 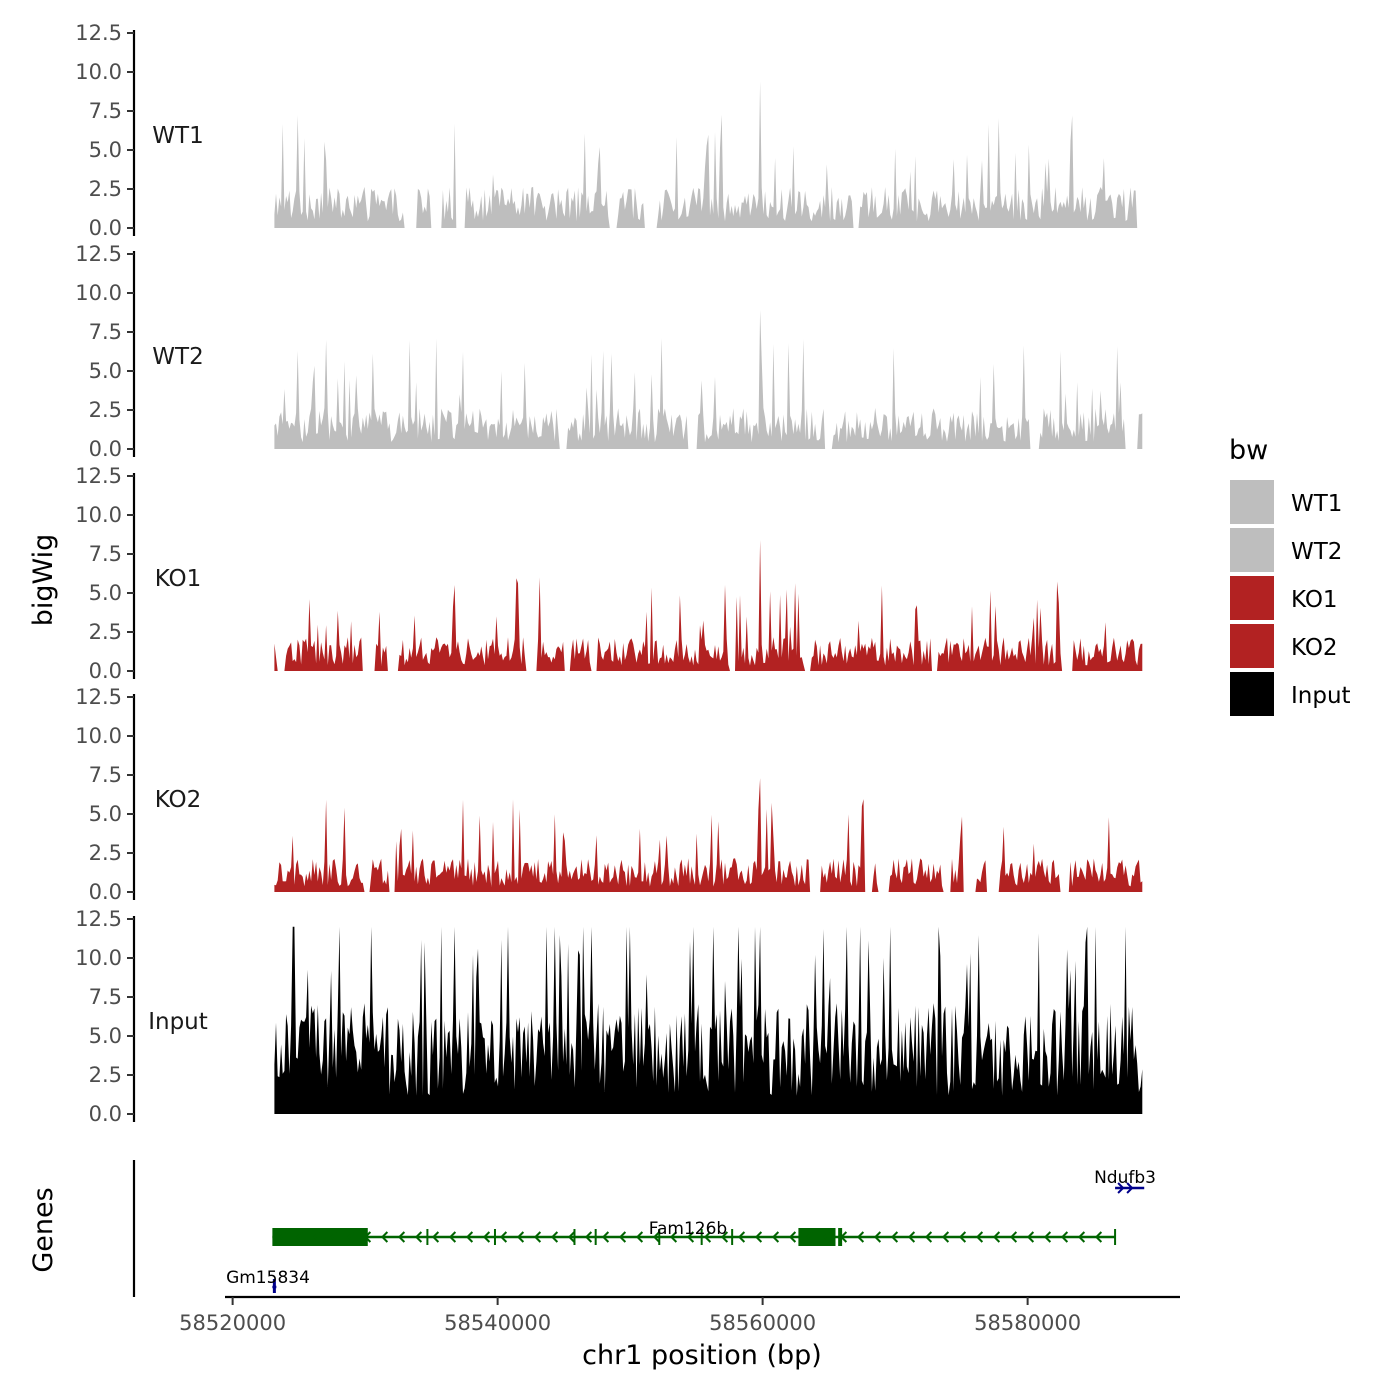 I want to click on legend-label: KO1, so click(x=1314, y=600).